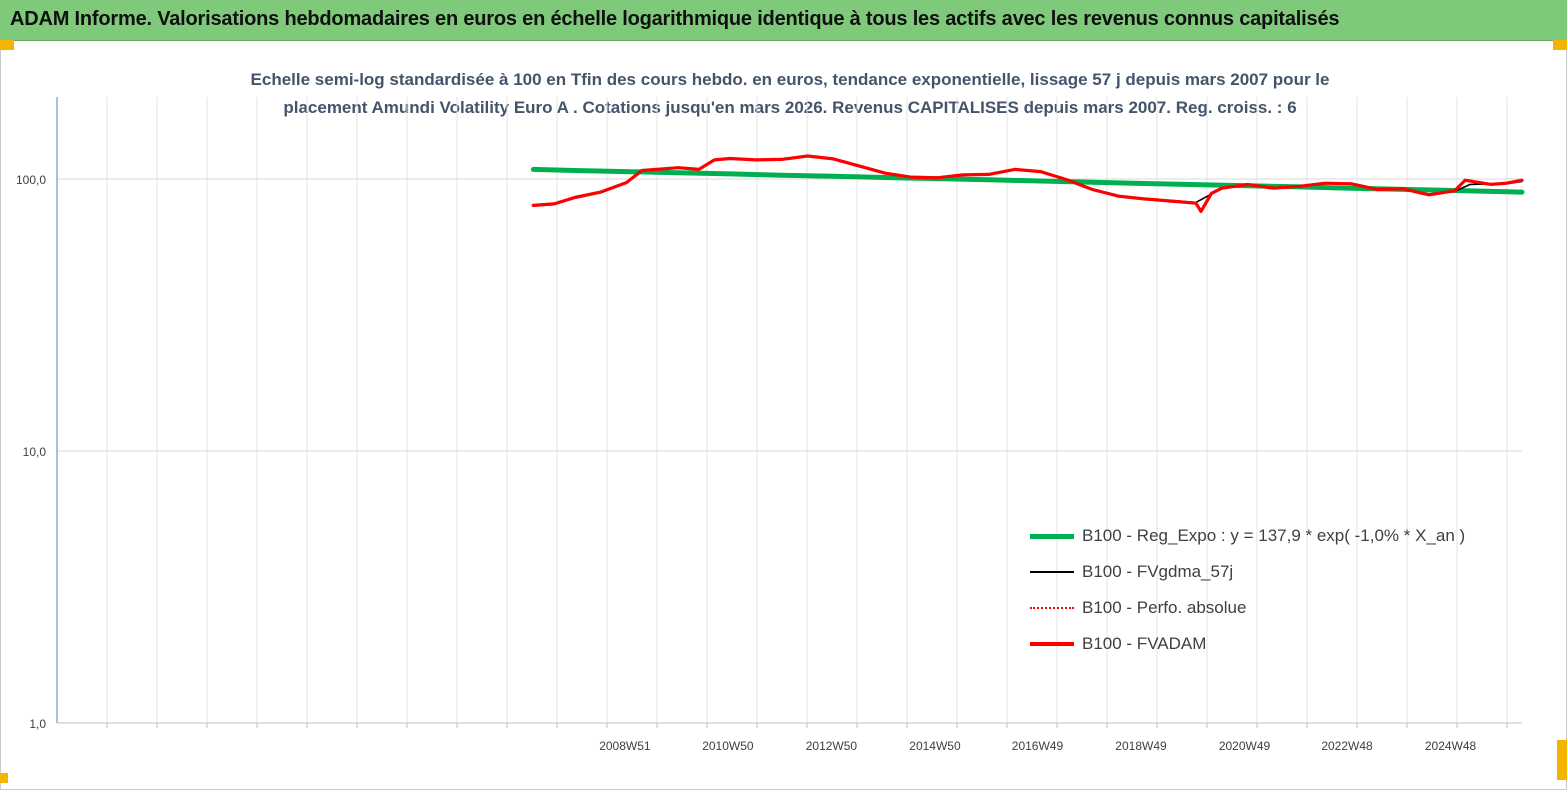 The width and height of the screenshot is (1567, 790). What do you see at coordinates (832, 746) in the screenshot?
I see `x-tick-label: 2012W50` at bounding box center [832, 746].